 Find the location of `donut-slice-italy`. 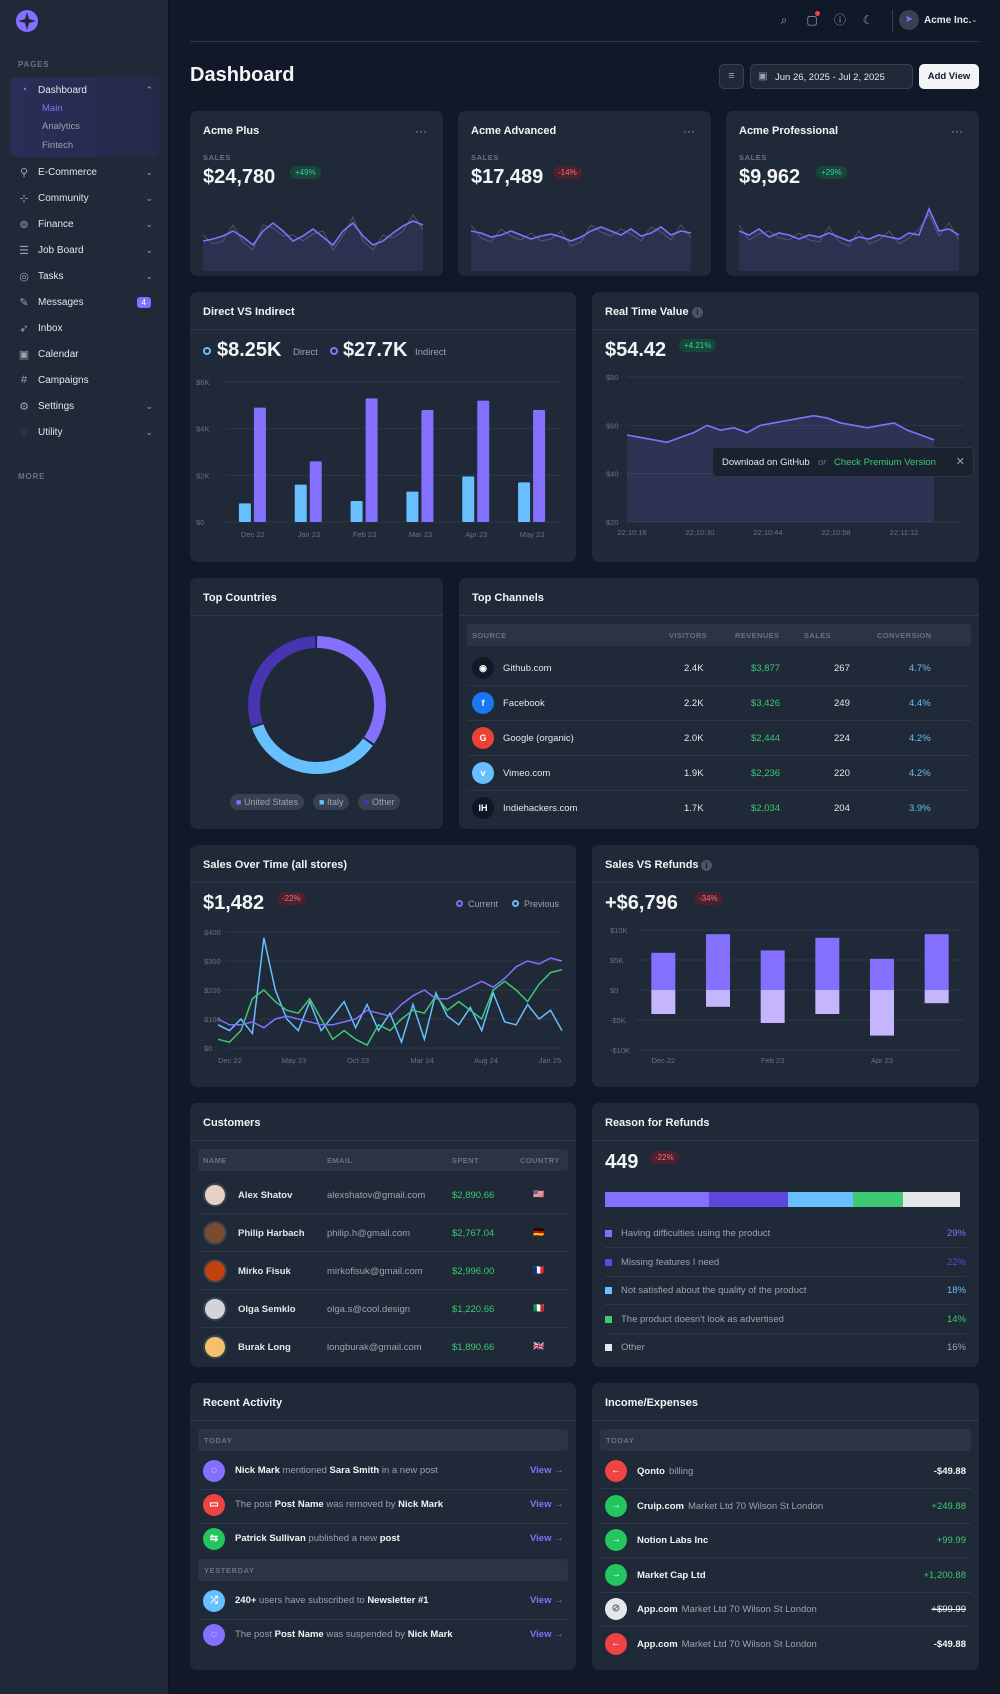

donut-slice-italy is located at coordinates (317, 705).